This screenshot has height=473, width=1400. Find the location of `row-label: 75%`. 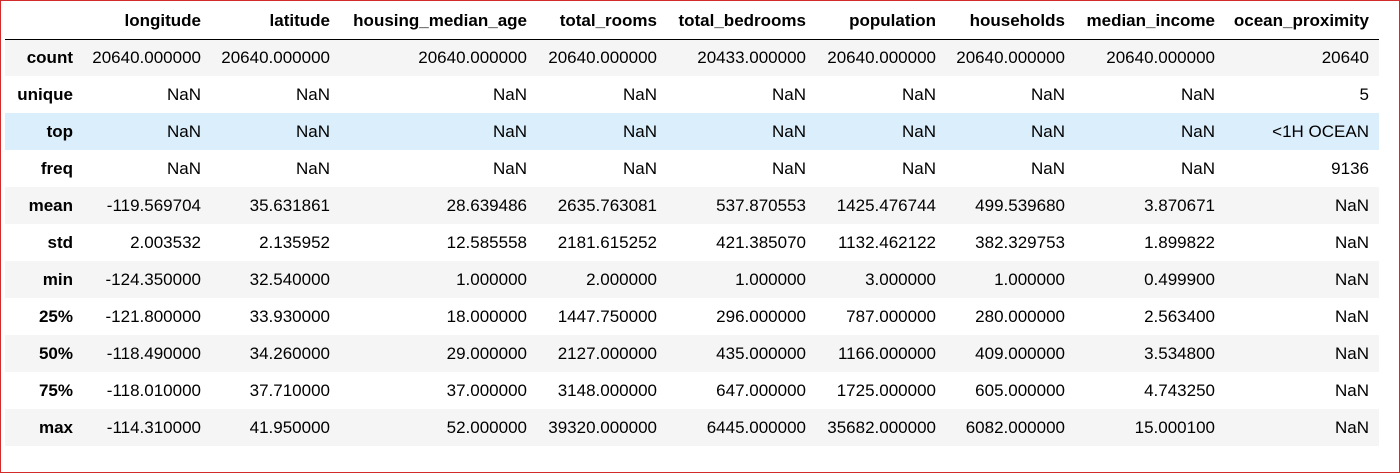

row-label: 75% is located at coordinates (55, 390).